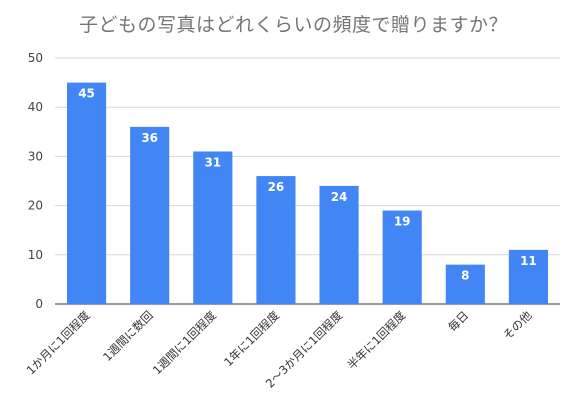  I want to click on x-tick-label: 1週間に1回程度, so click(184, 342).